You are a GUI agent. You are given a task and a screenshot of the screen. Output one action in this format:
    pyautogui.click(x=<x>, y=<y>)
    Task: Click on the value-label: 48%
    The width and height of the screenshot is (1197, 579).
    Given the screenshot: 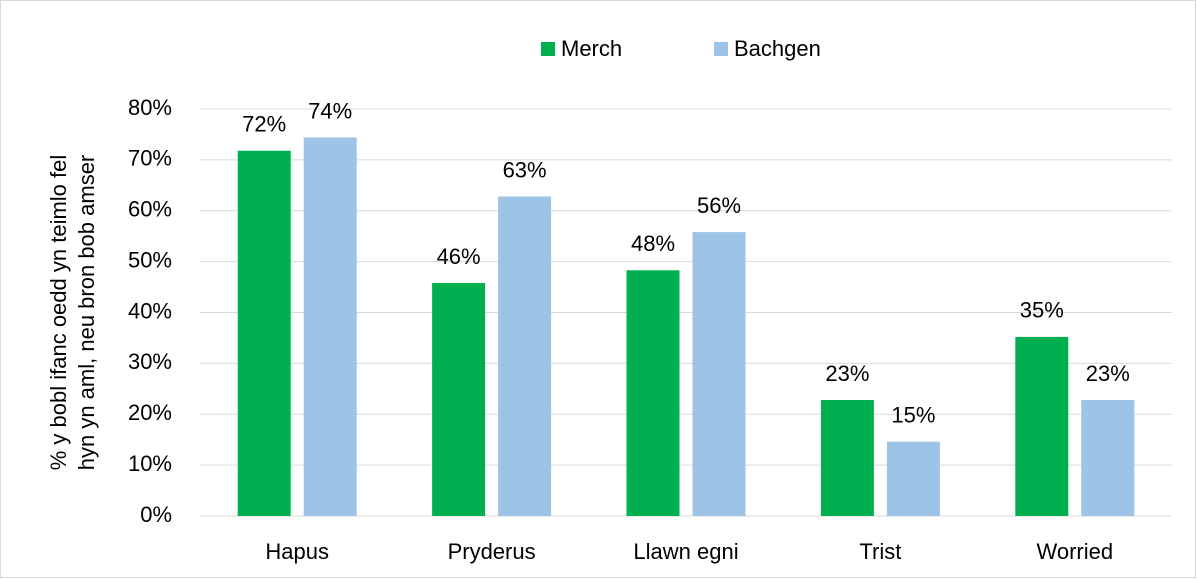 What is the action you would take?
    pyautogui.click(x=653, y=243)
    